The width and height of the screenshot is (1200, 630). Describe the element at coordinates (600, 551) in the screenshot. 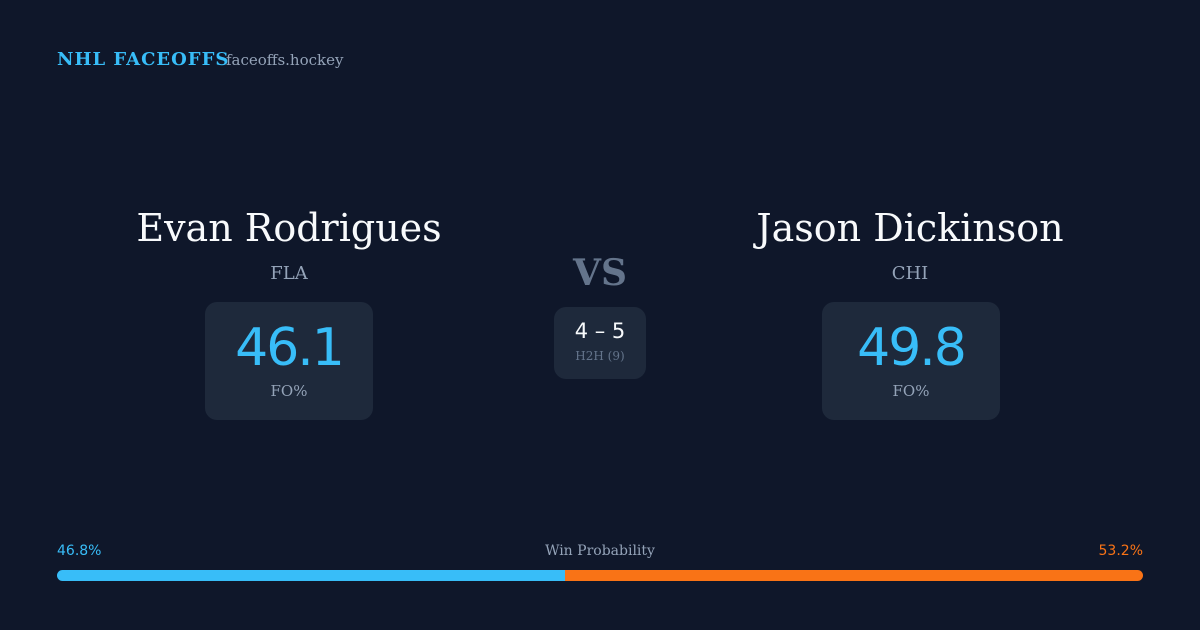

I see `win-prob-title: Win Probability` at that location.